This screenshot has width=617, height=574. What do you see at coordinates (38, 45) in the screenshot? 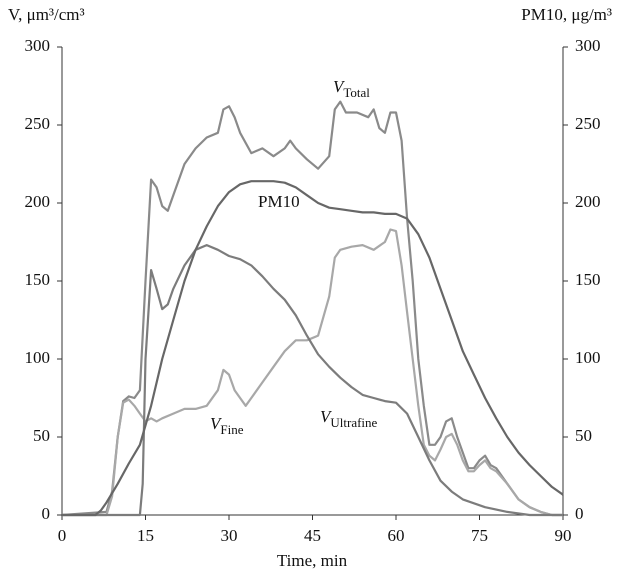
I see `y-tick-label: 300` at bounding box center [38, 45].